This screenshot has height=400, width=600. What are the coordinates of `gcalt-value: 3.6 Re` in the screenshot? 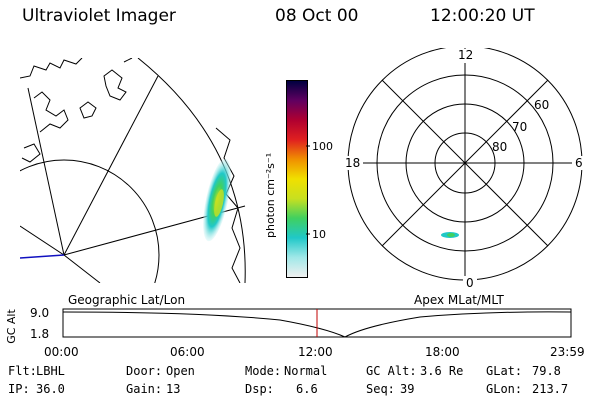 It's located at (442, 371).